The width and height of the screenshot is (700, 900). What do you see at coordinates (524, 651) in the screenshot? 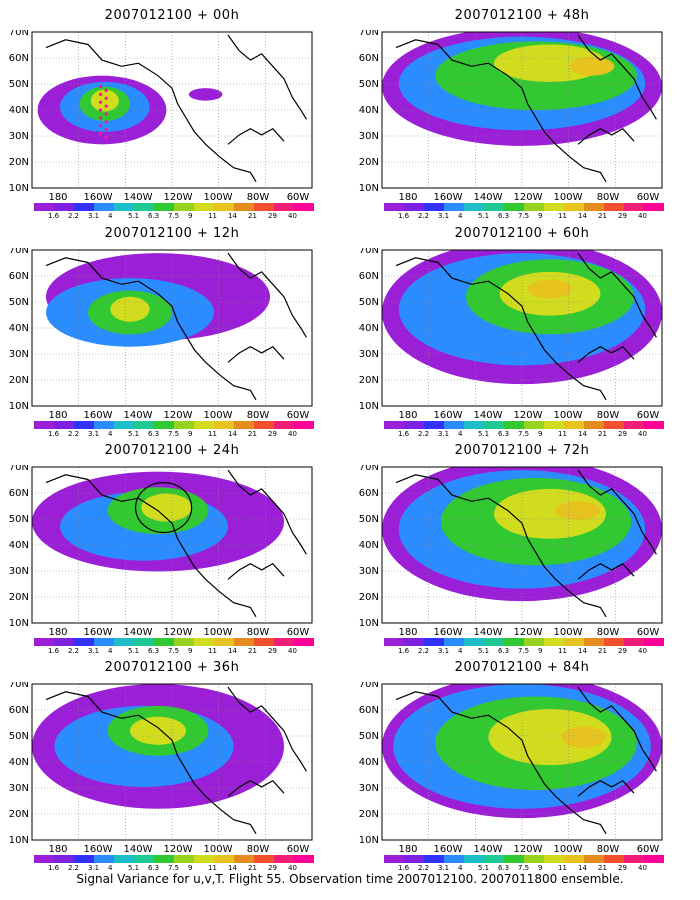
I see `colorbar-label: 7.5` at bounding box center [524, 651].